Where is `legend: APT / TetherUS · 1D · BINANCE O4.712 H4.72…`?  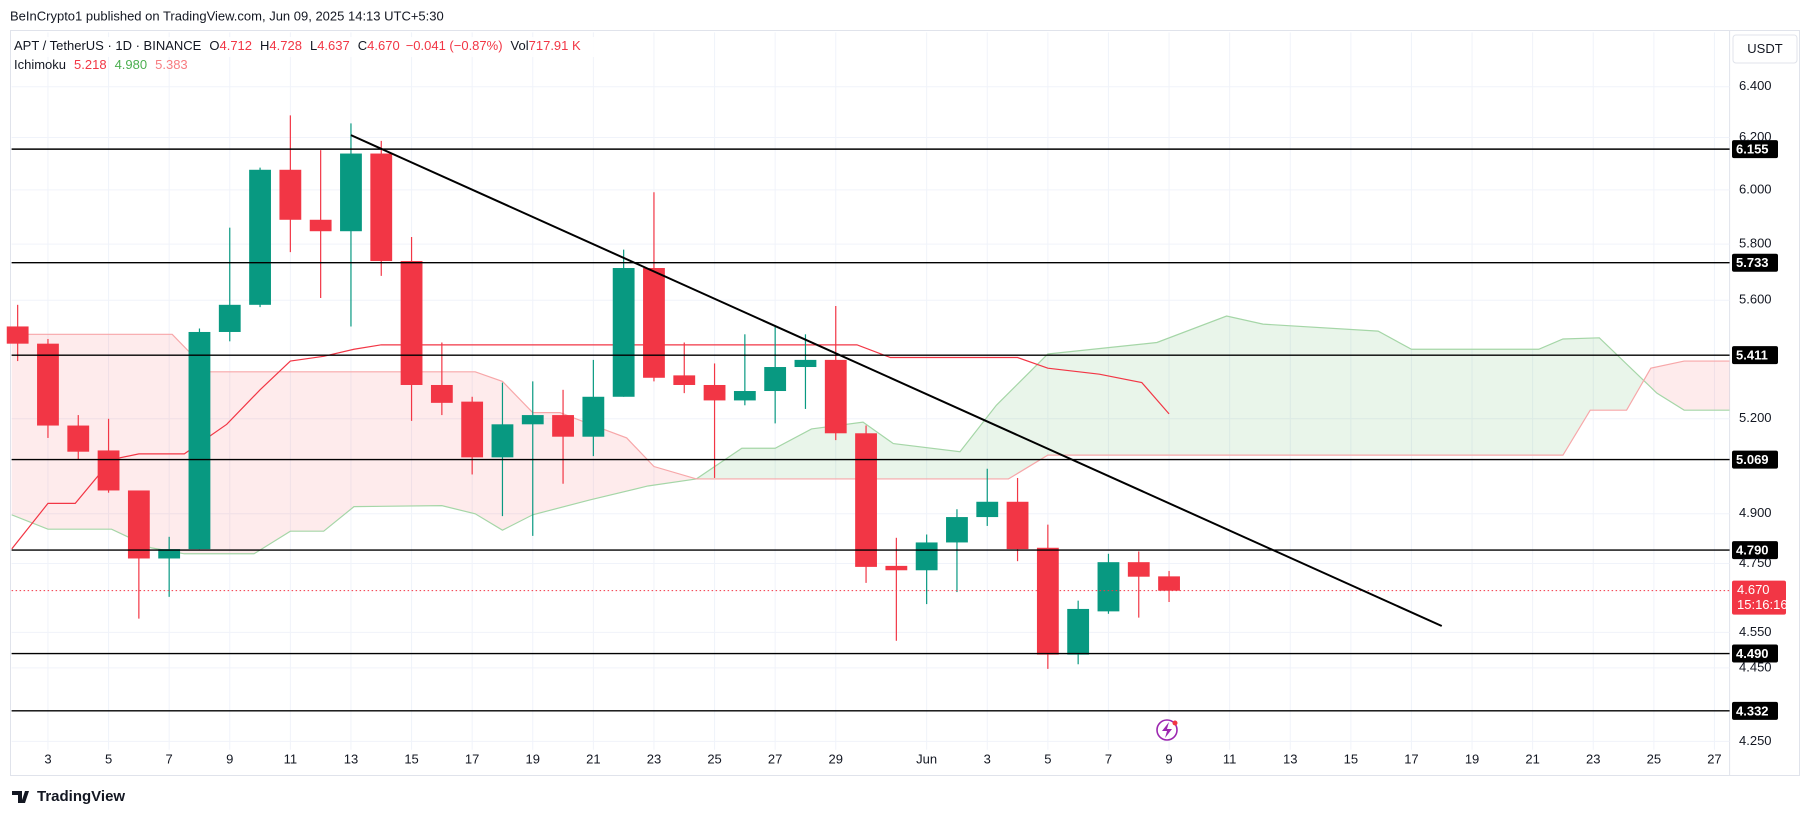
legend: APT / TetherUS · 1D · BINANCE O4.712 H4.72… is located at coordinates (312, 54).